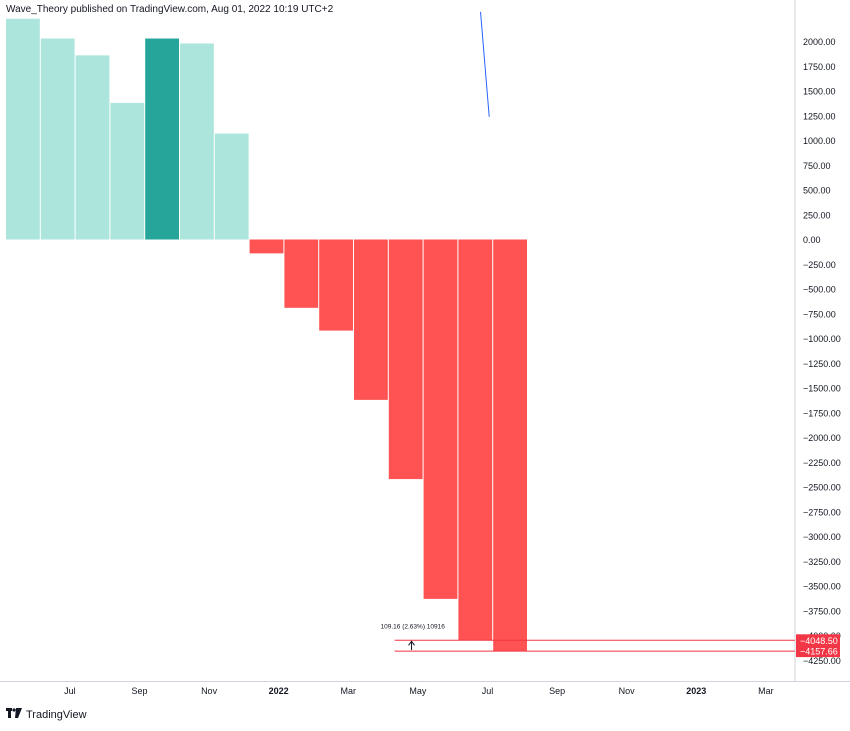 The width and height of the screenshot is (850, 731). I want to click on measure-label: 109.16 (2.63%) 10916, so click(413, 626).